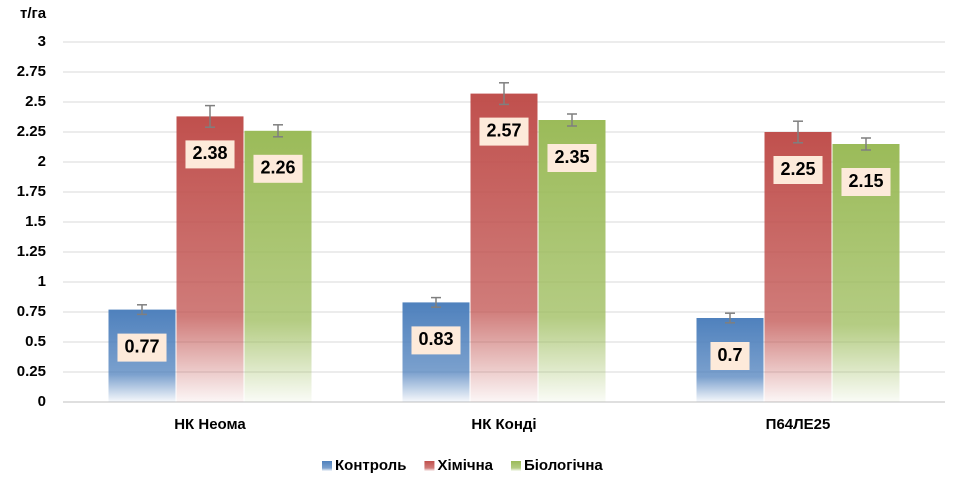  Describe the element at coordinates (31, 371) in the screenshot. I see `y-tick-label: 0.25` at that location.